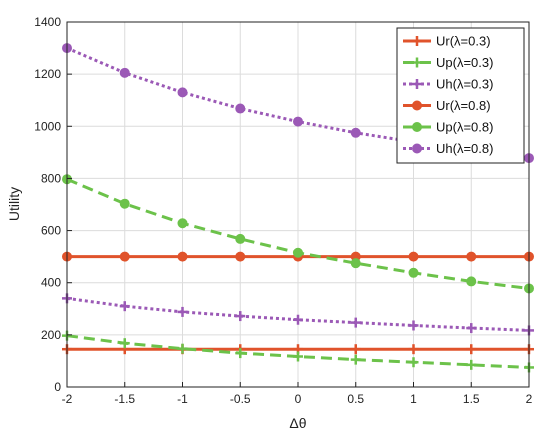  What do you see at coordinates (463, 41) in the screenshot?
I see `legend-label: Ur(λ=0.3)` at bounding box center [463, 41].